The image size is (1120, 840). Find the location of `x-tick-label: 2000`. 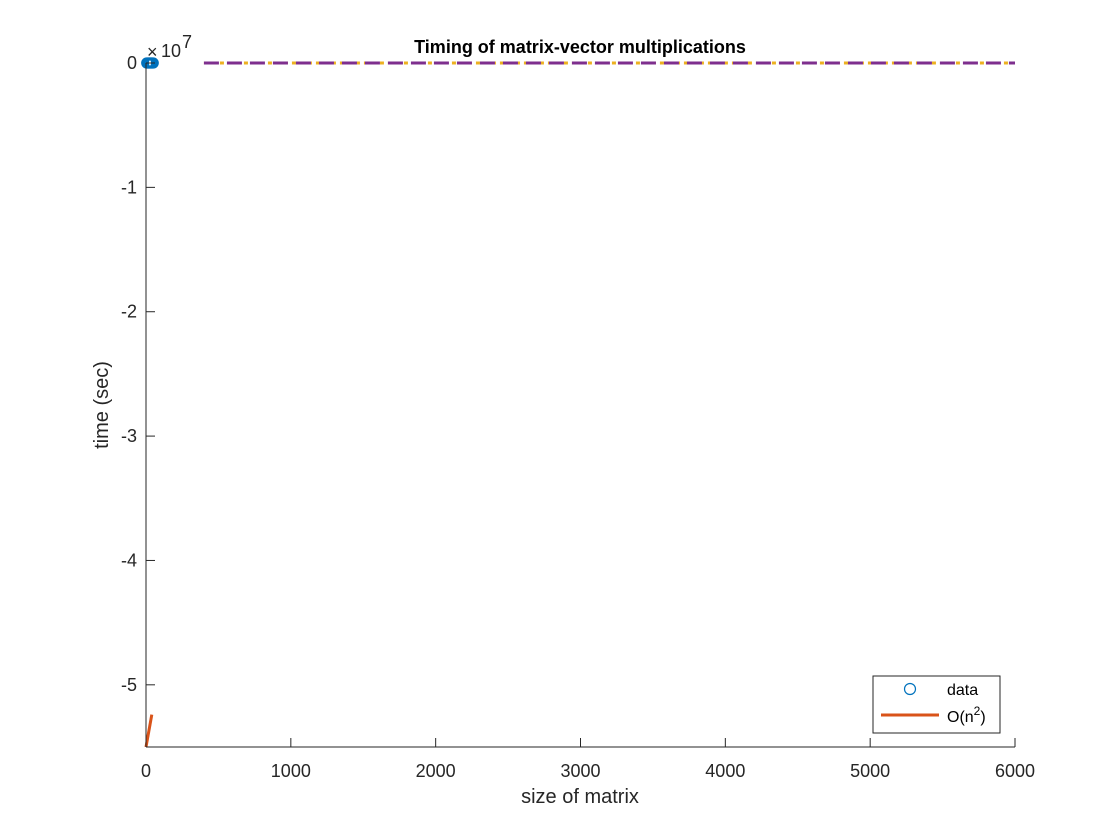

x-tick-label: 2000 is located at coordinates (436, 771).